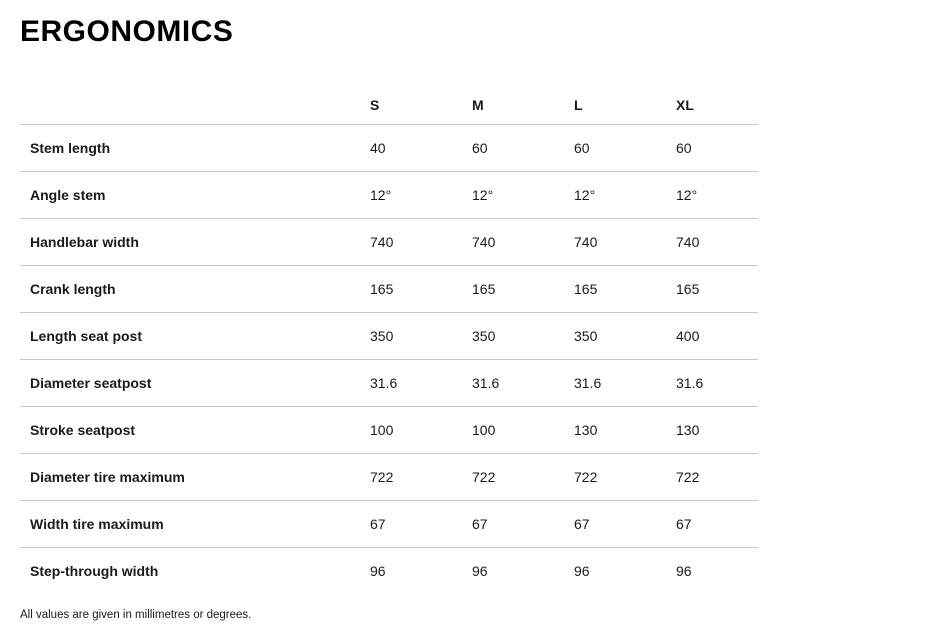  Describe the element at coordinates (375, 104) in the screenshot. I see `column-header-s: S` at that location.